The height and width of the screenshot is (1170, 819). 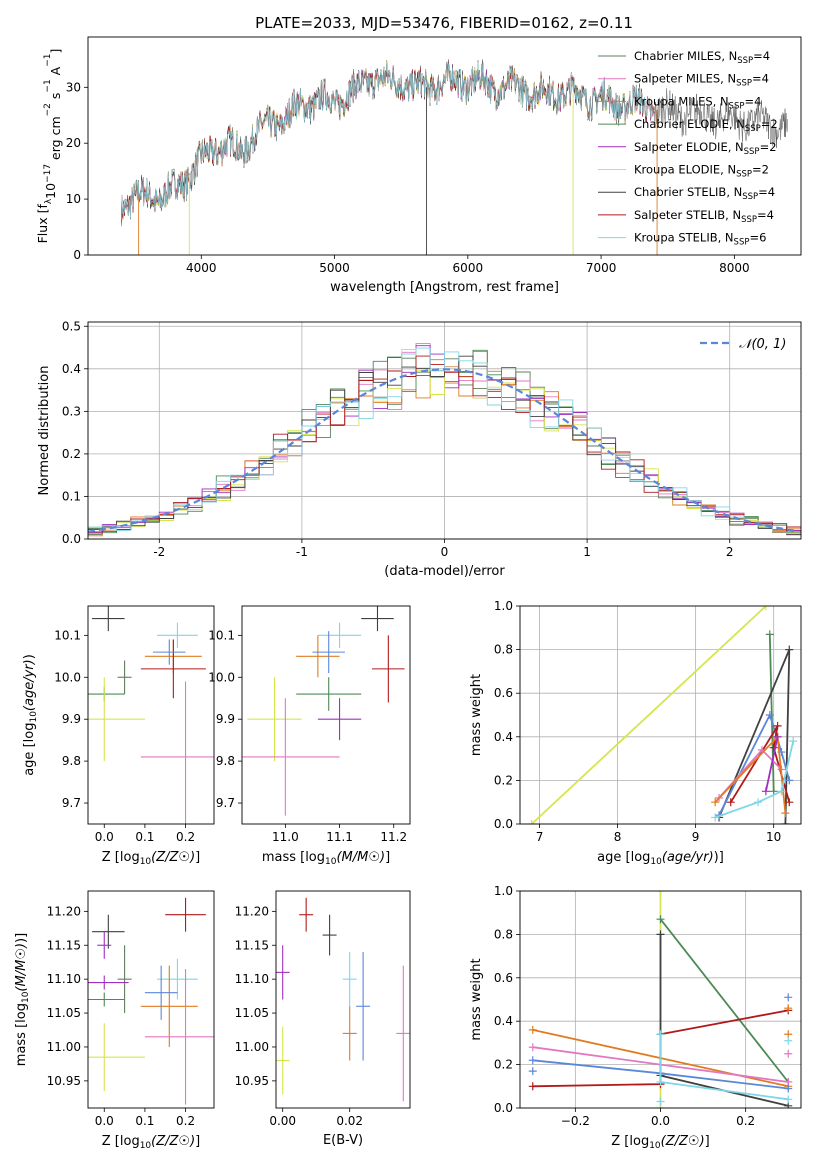 What do you see at coordinates (73, 143) in the screenshot?
I see `y-tick-label: 20` at bounding box center [73, 143].